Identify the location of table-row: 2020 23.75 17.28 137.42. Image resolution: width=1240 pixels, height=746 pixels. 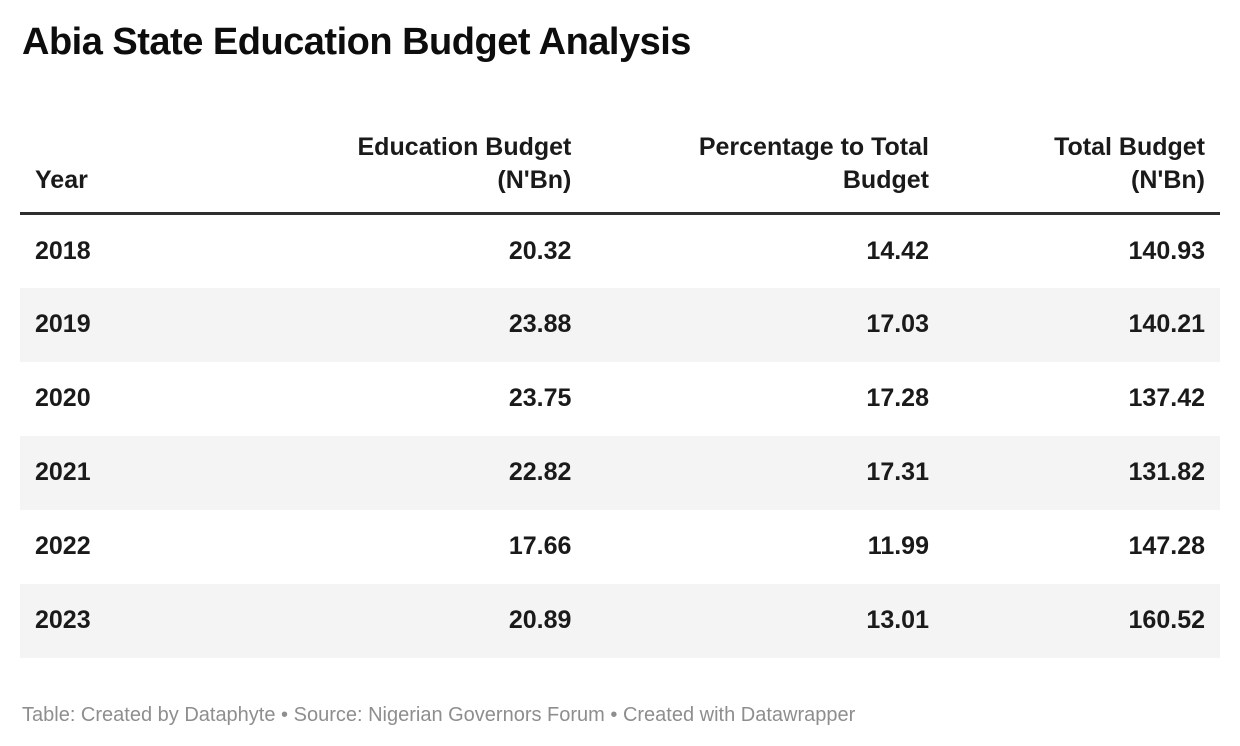
(620, 399).